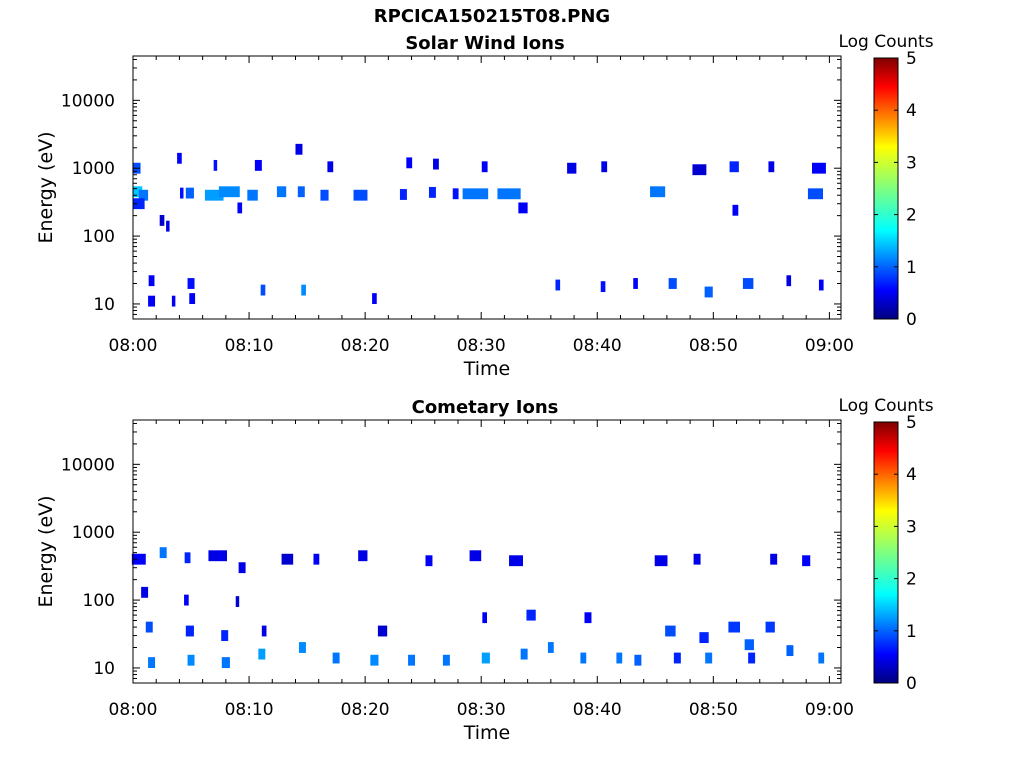  Describe the element at coordinates (886, 188) in the screenshot. I see `colorbar` at that location.